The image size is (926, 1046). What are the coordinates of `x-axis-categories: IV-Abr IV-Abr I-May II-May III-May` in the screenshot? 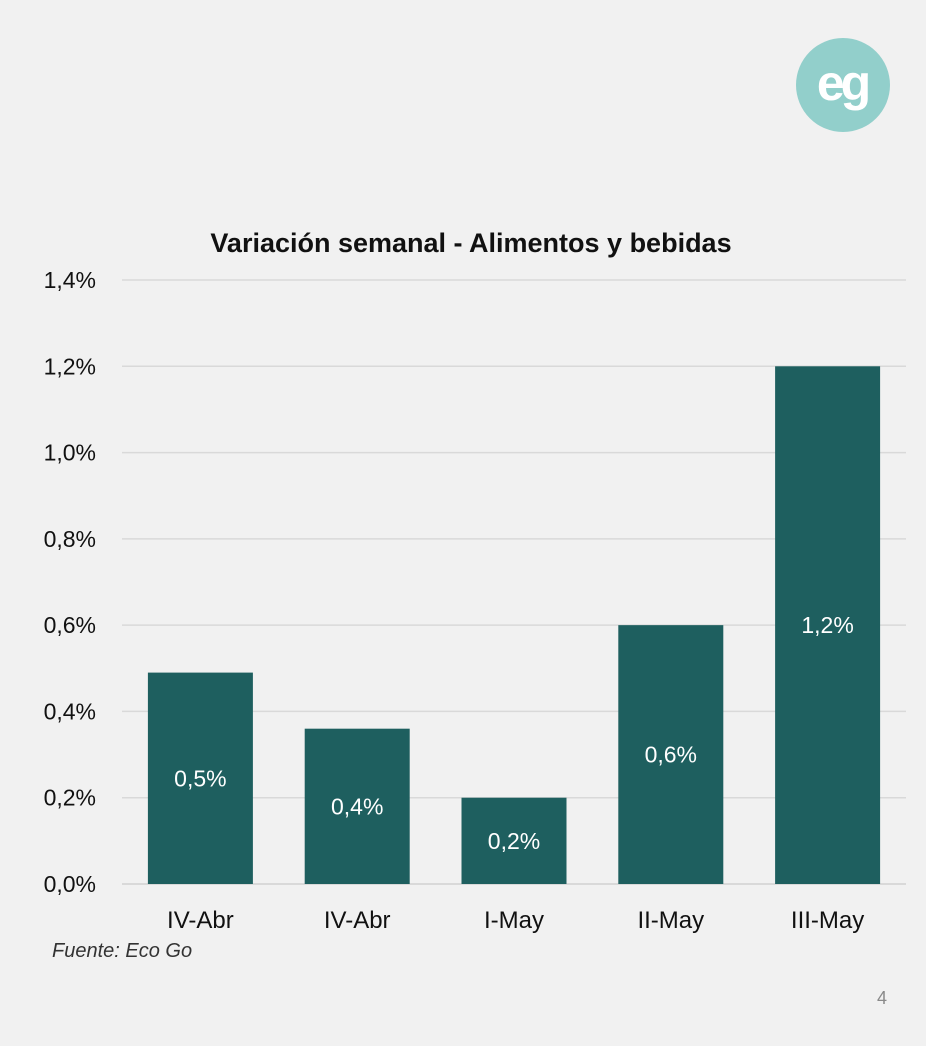 It's located at (515, 920).